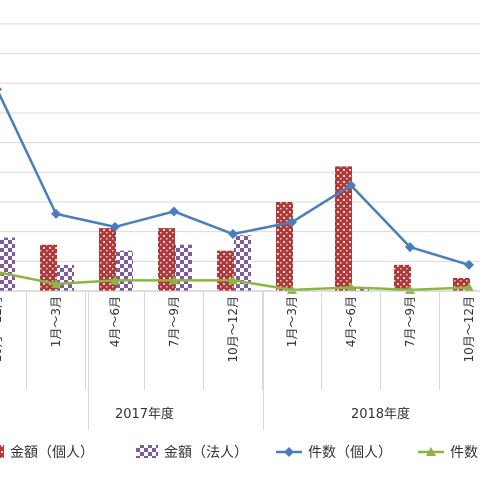 The width and height of the screenshot is (480, 480). I want to click on legend-label: 件数（個人）, so click(350, 453).